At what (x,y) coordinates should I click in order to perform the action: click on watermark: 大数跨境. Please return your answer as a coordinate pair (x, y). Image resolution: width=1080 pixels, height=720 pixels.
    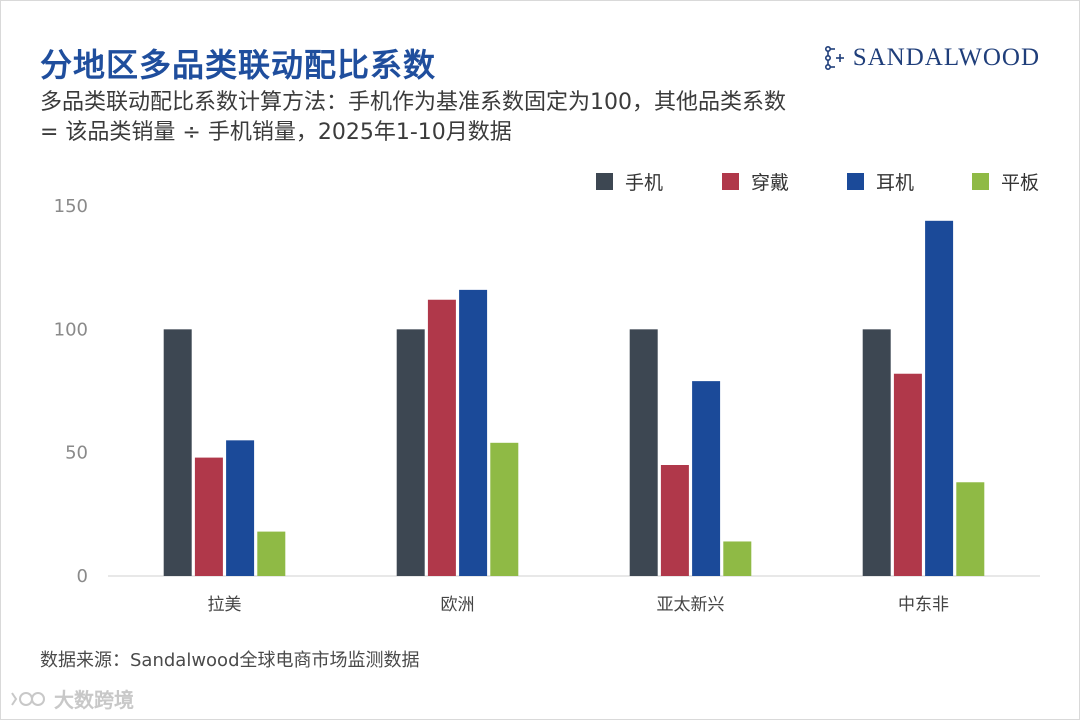
    Looking at the image, I should click on (71, 698).